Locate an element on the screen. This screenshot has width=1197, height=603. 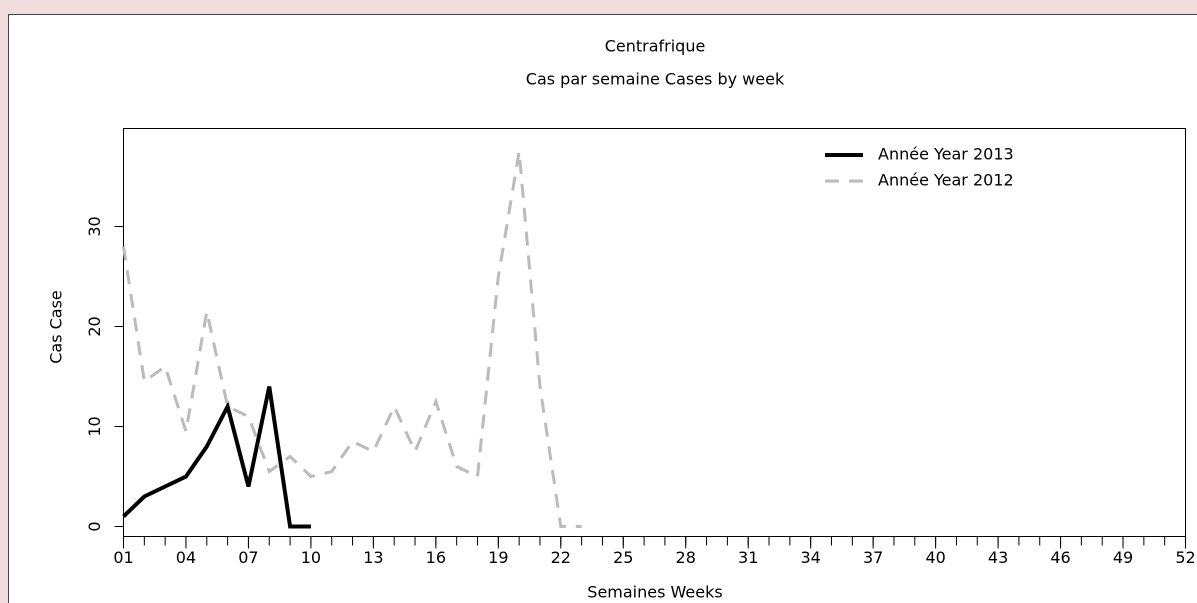
x-tick-label: 22 is located at coordinates (561, 557).